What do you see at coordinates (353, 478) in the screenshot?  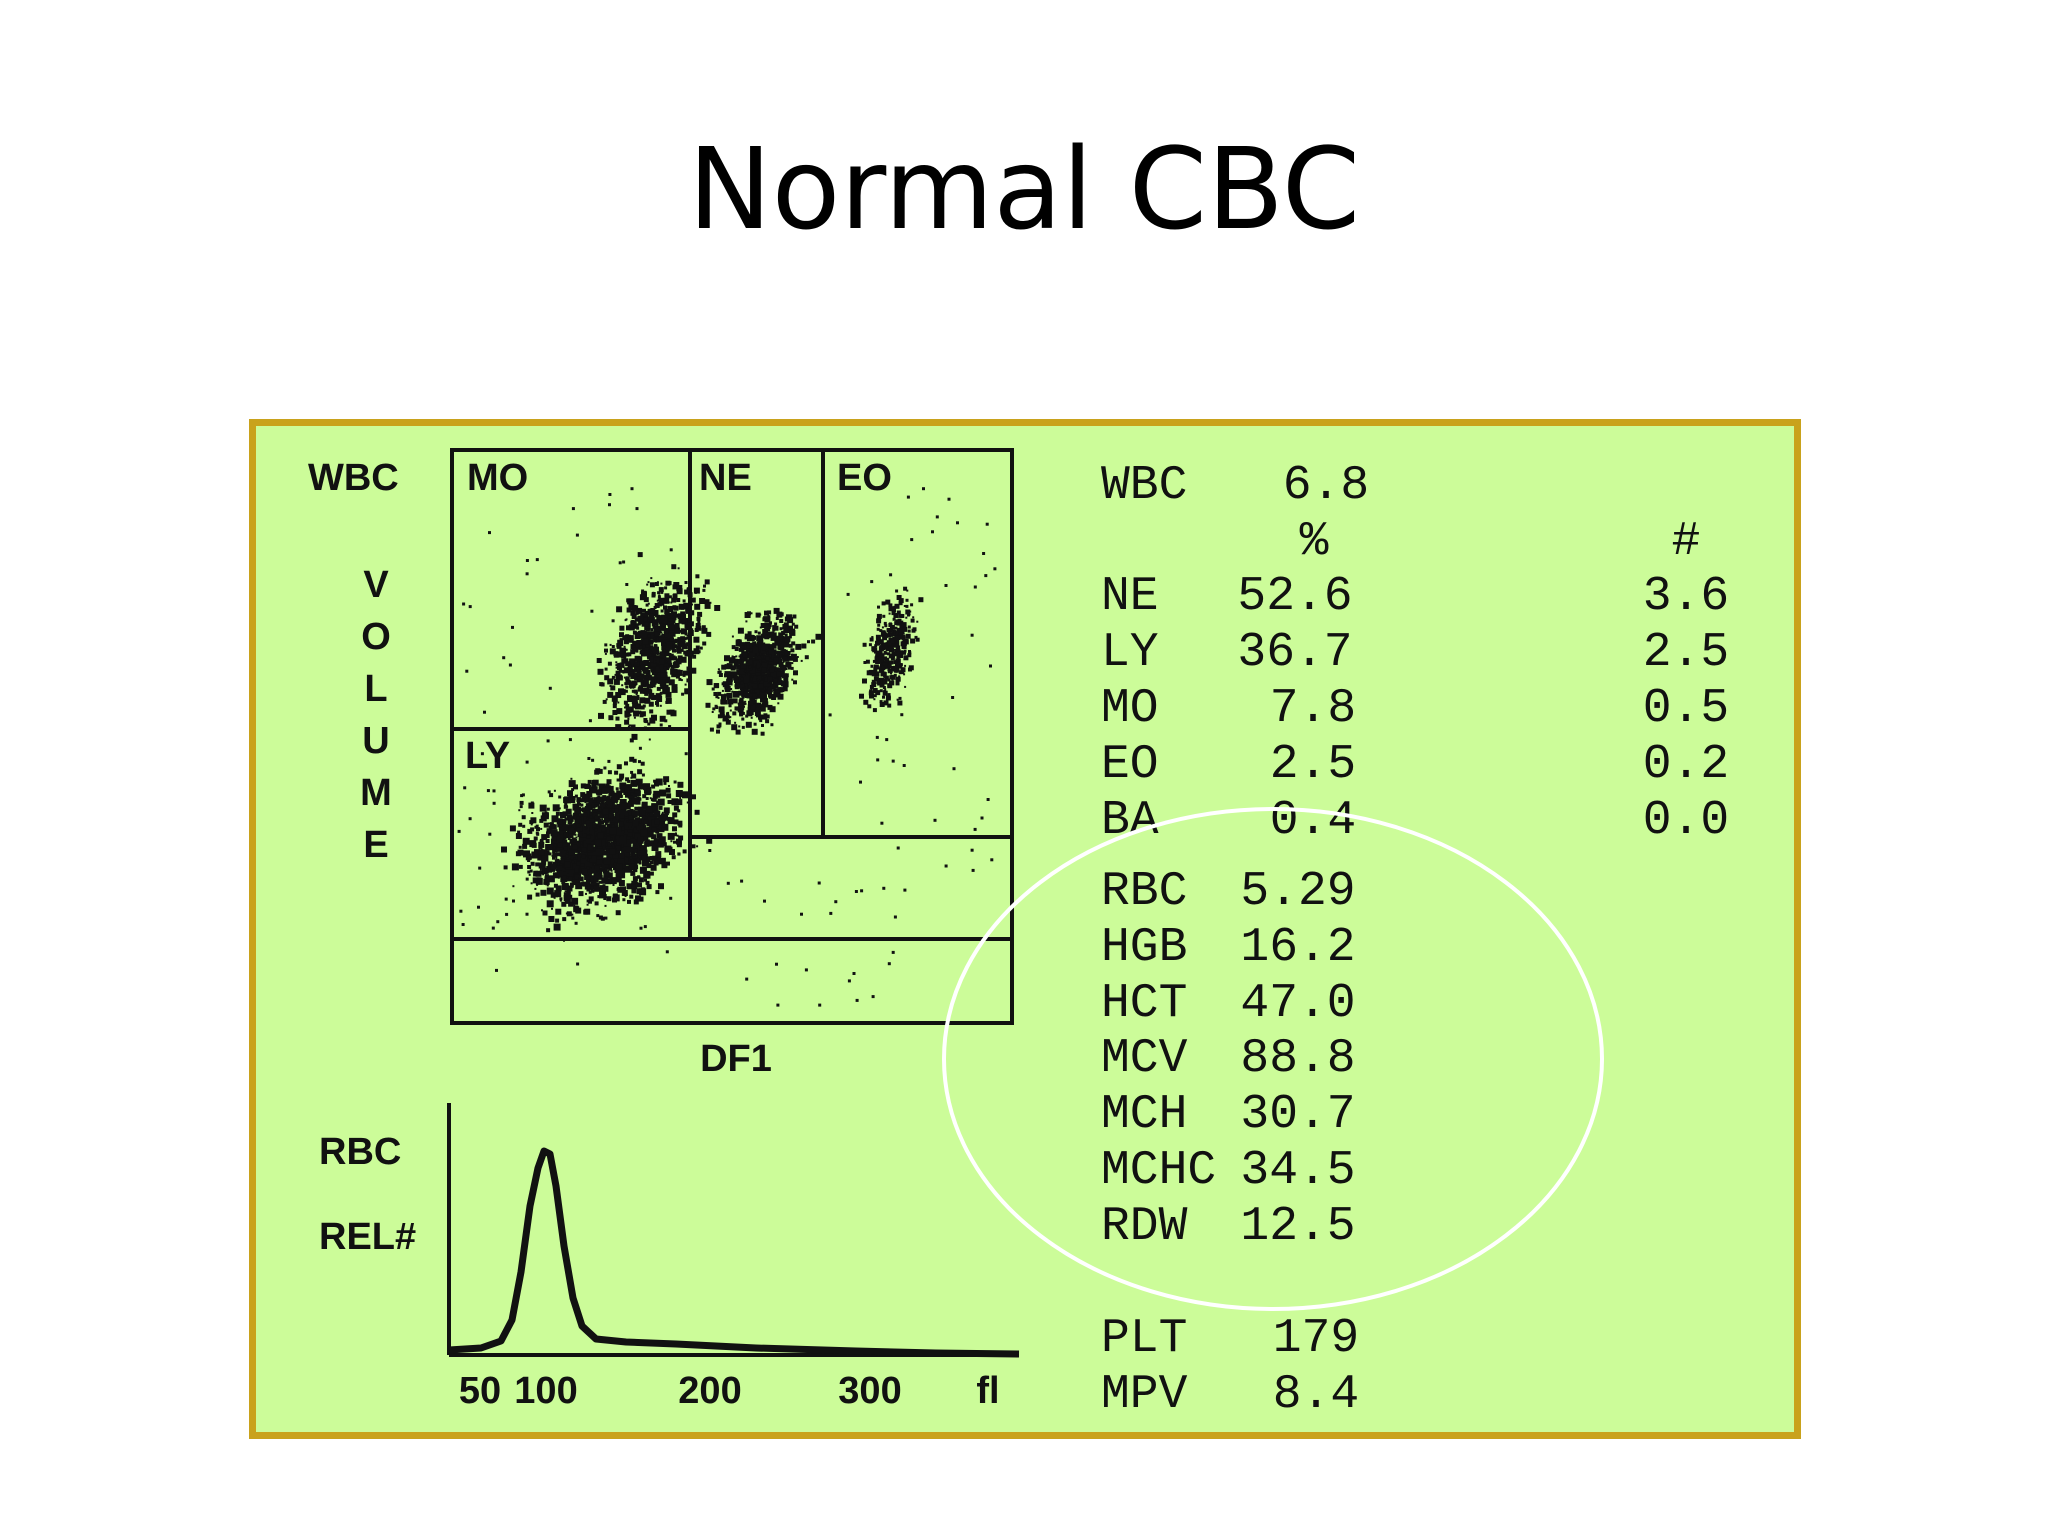 I see `scatter-y-label-wbc: WBC` at bounding box center [353, 478].